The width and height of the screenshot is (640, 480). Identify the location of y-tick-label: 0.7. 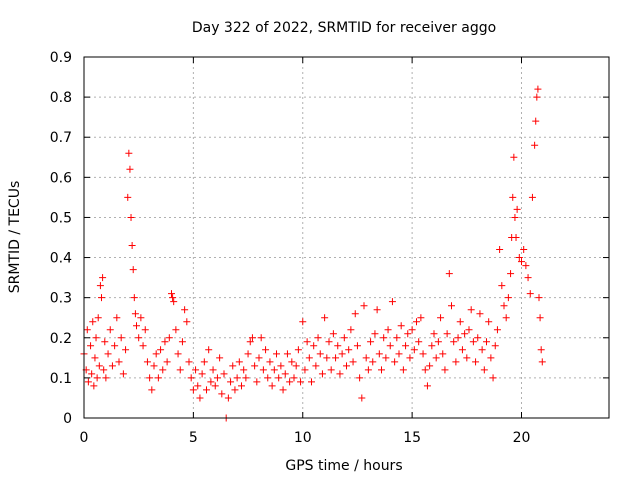
(61, 138).